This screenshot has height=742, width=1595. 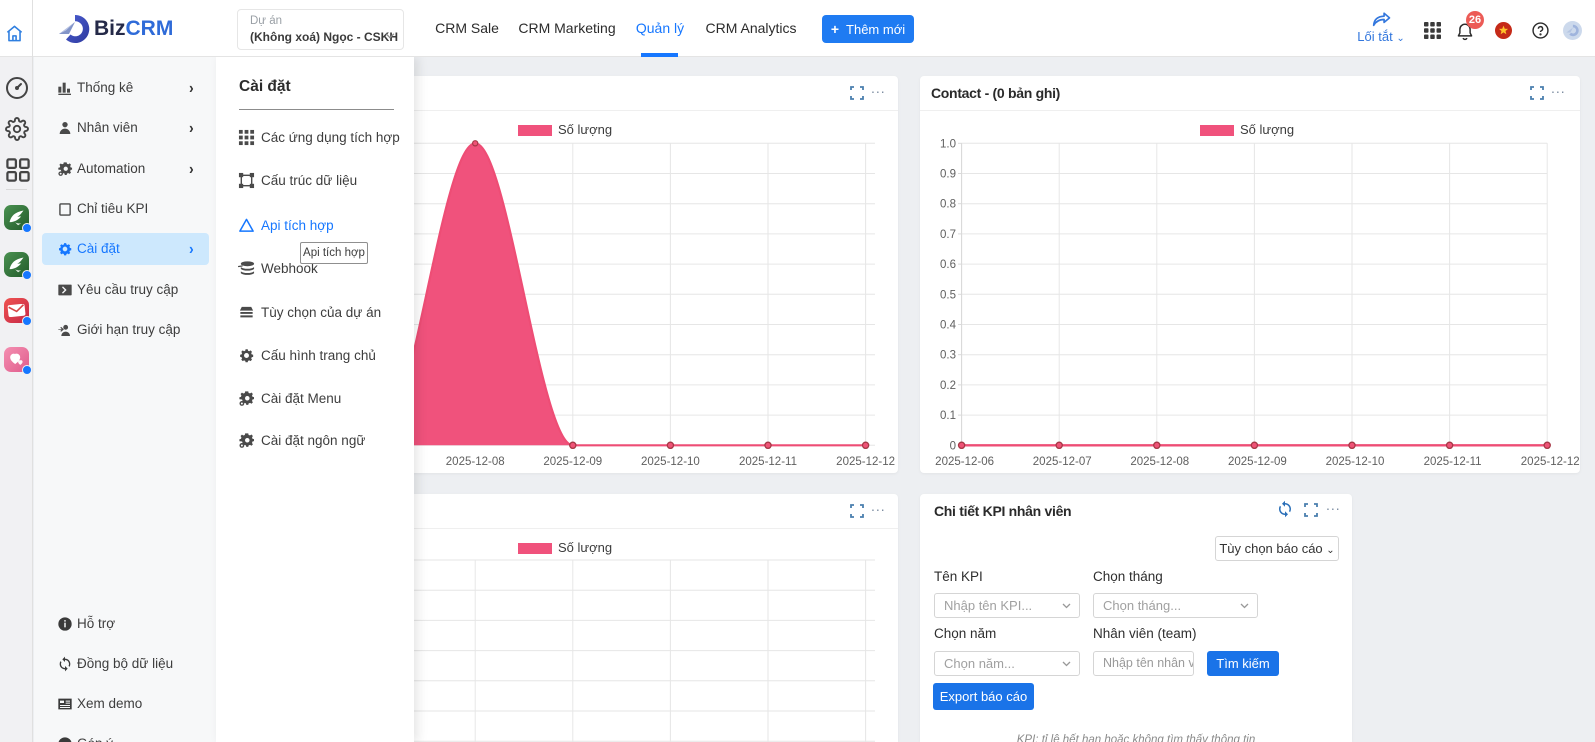 I want to click on svg-text: 0.5, so click(x=948, y=295).